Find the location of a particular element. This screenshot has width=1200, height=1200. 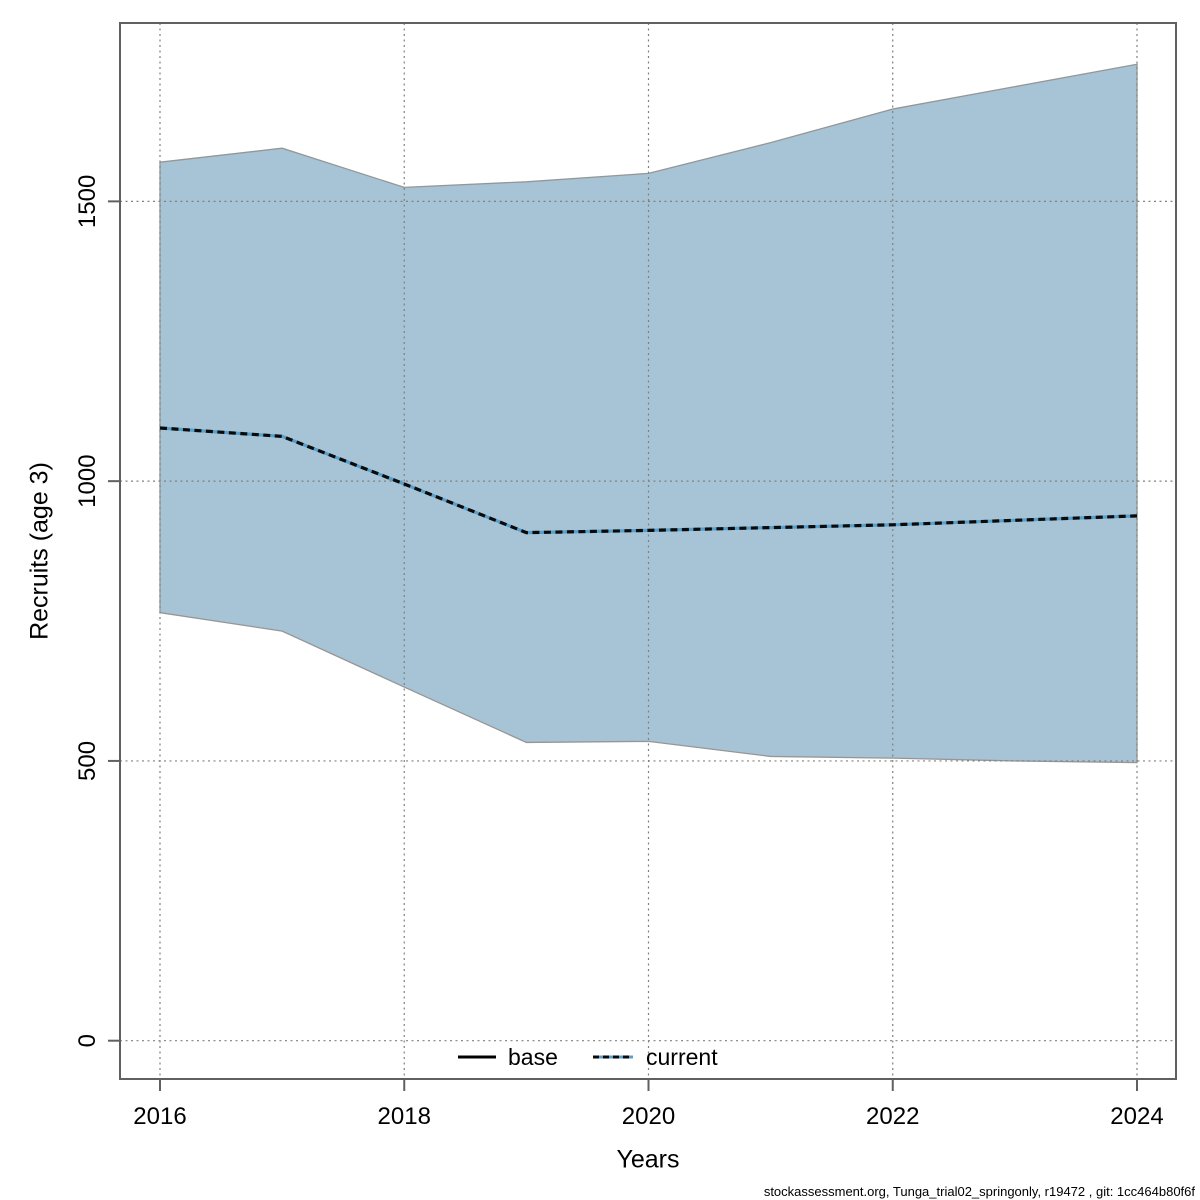

legend-current-label: current is located at coordinates (682, 1057).